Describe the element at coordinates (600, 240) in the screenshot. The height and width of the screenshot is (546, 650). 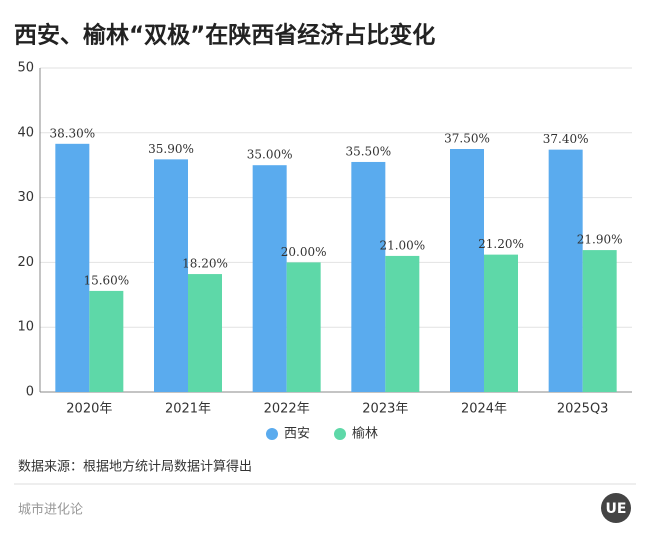
I see `value-label: 21.90%` at that location.